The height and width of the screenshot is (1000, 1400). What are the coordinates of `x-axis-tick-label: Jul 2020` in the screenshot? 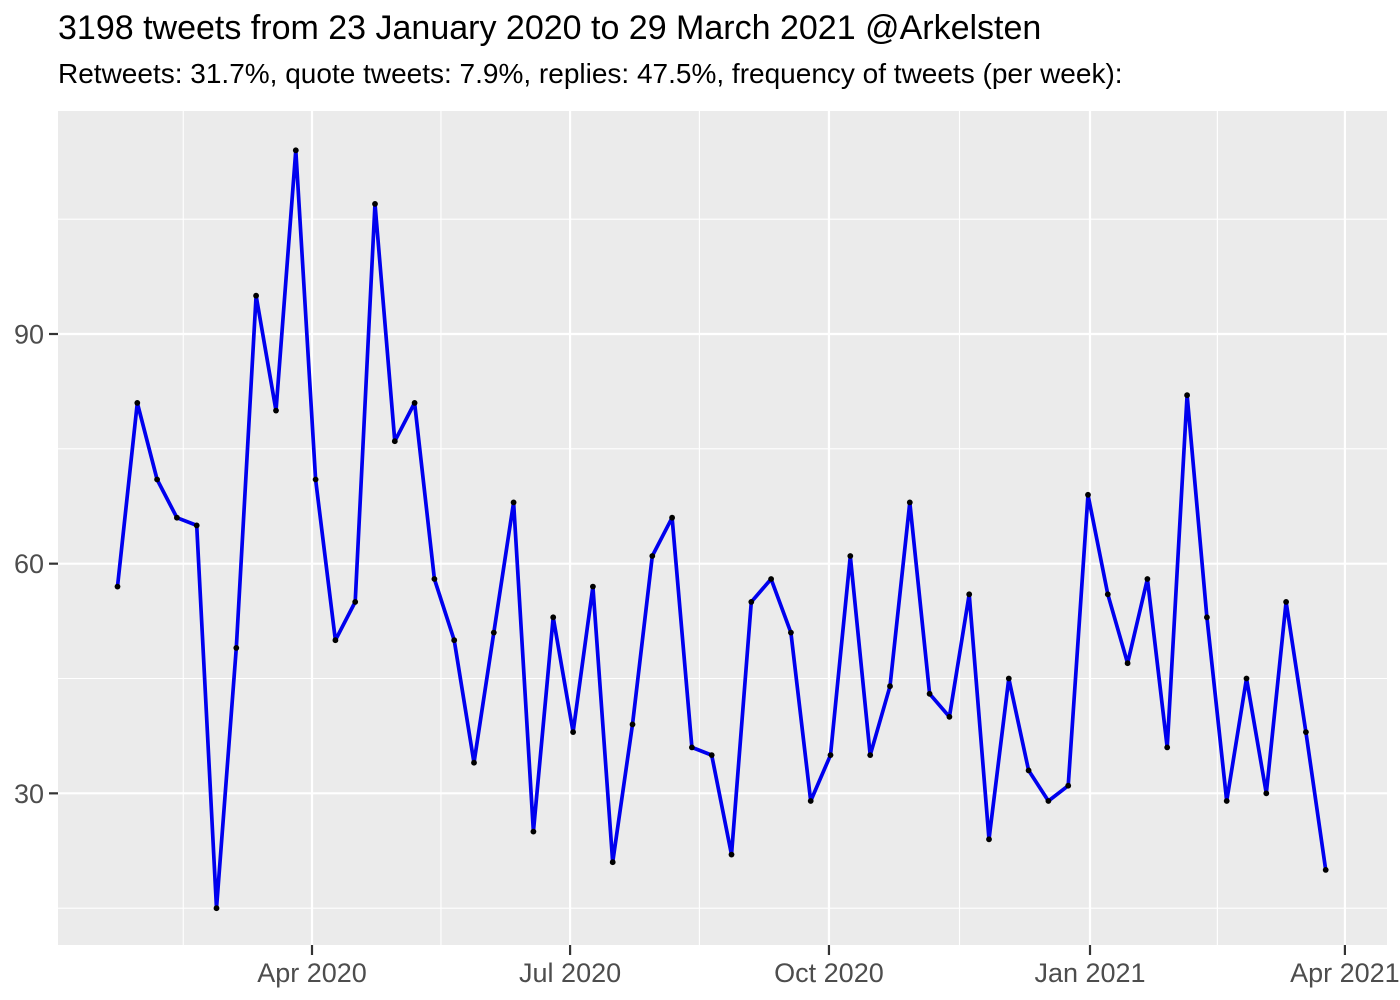 It's located at (570, 973).